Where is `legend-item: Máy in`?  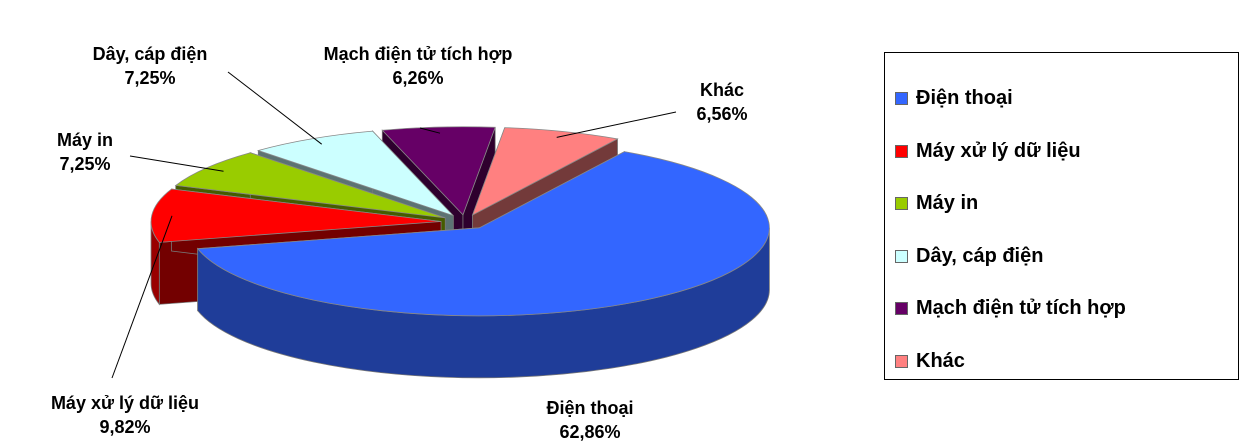 legend-item: Máy in is located at coordinates (936, 203).